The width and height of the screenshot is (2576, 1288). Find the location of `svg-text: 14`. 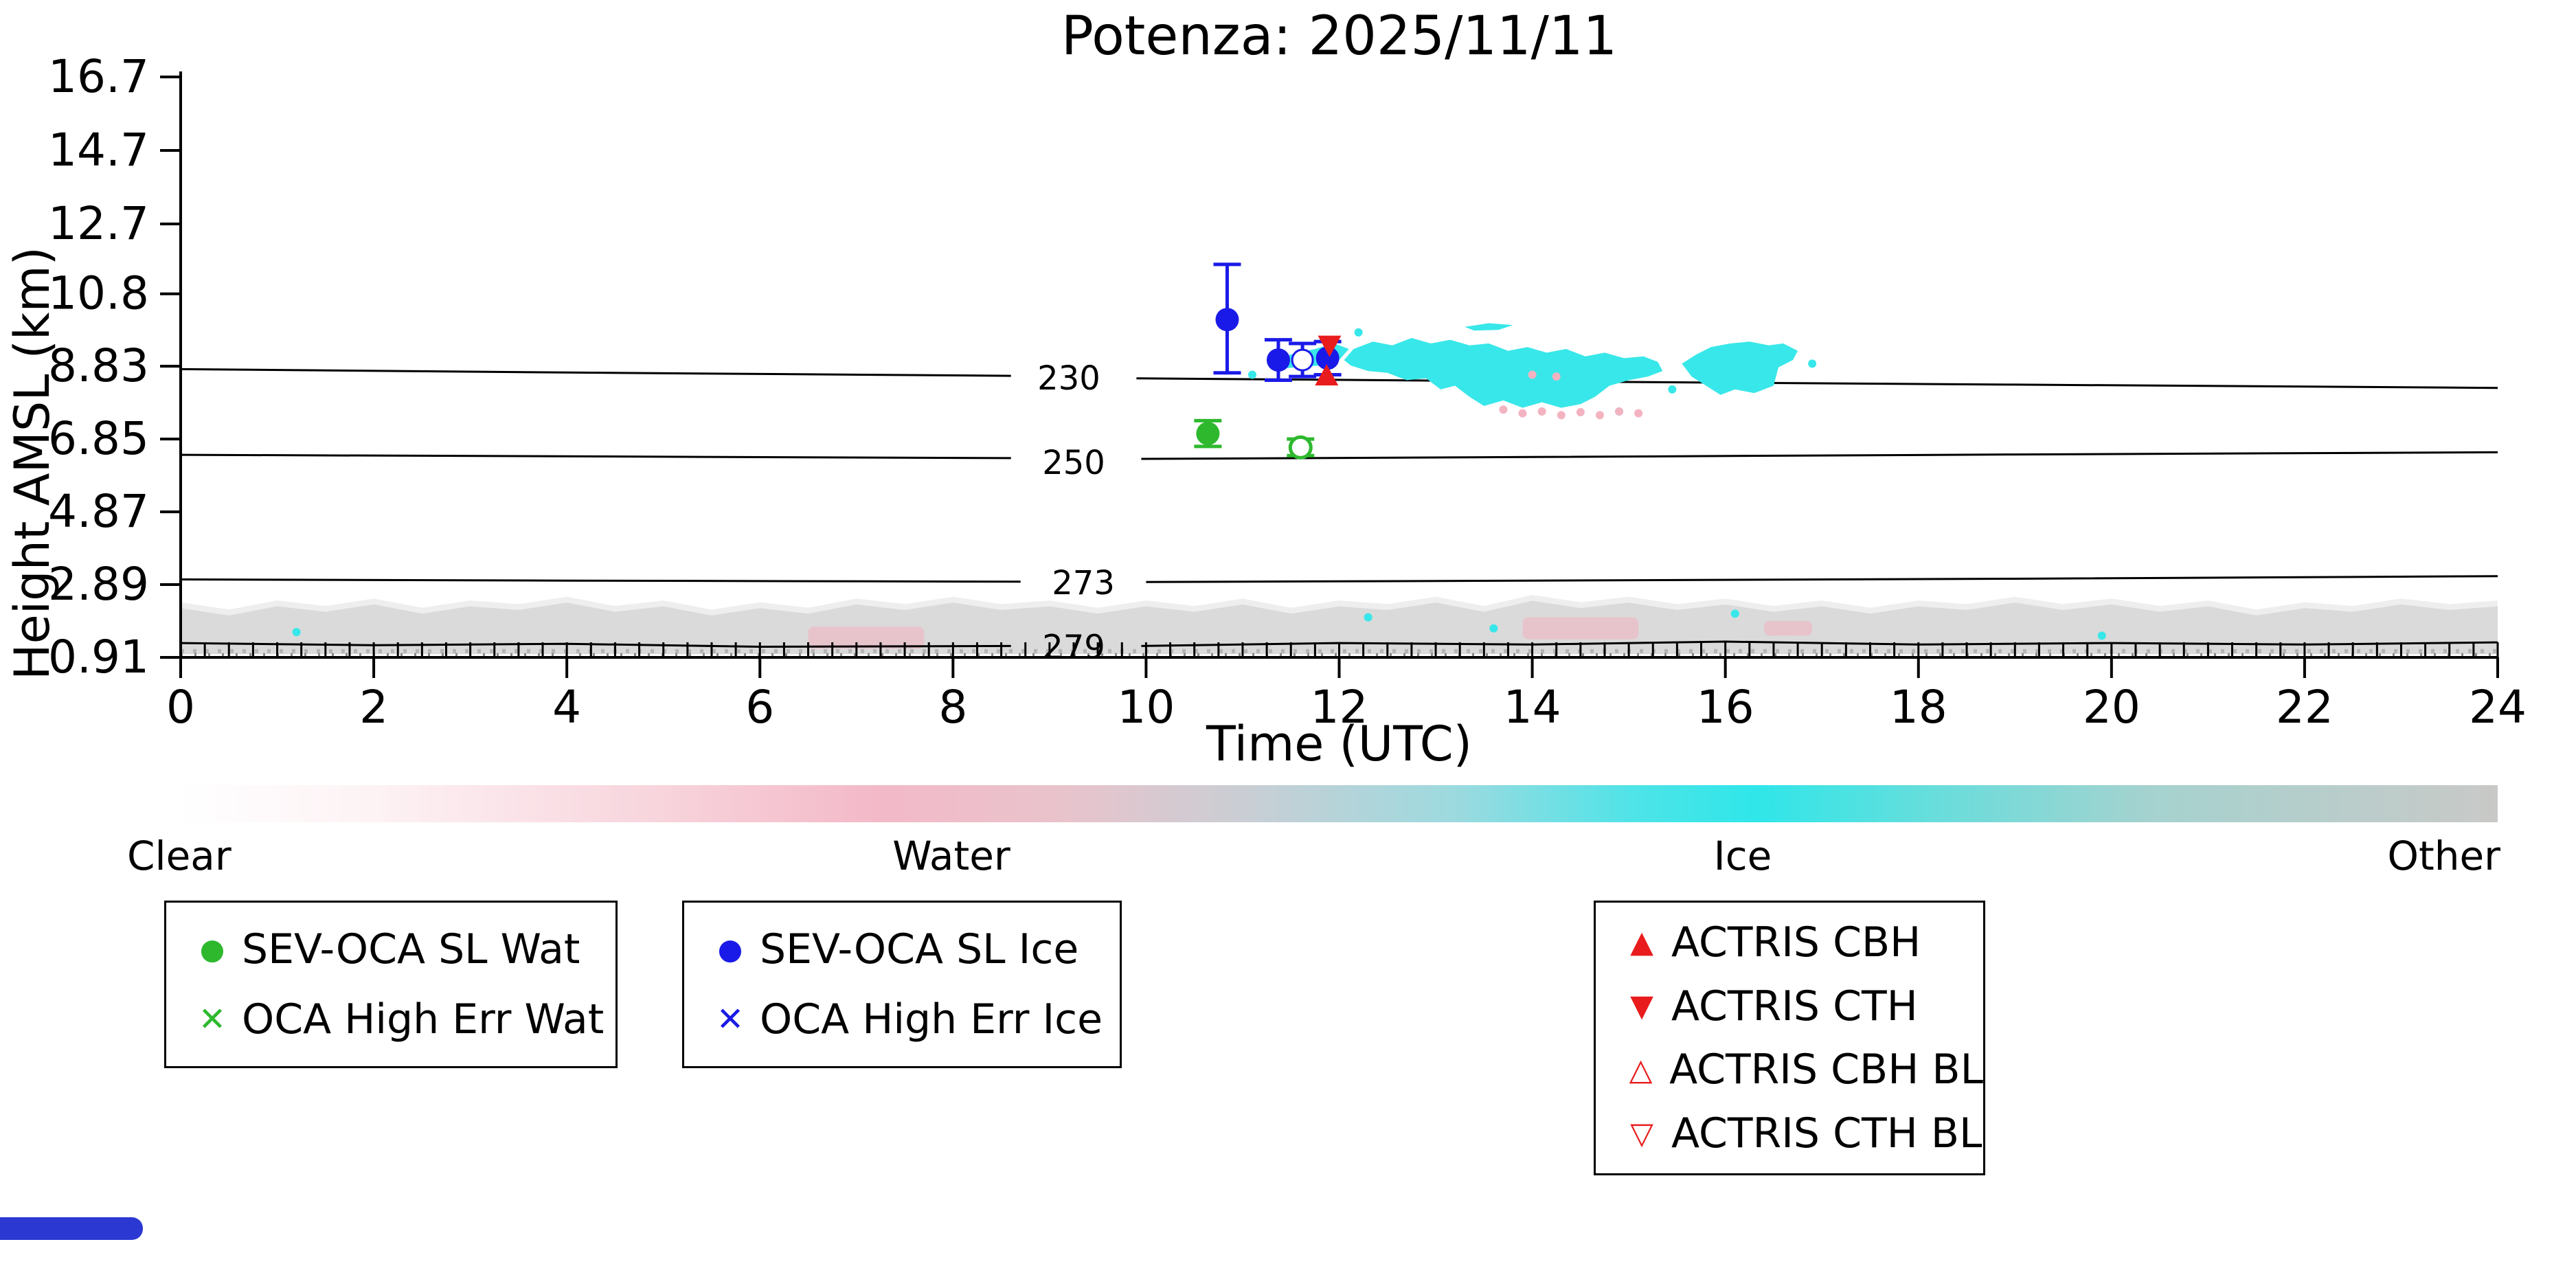

svg-text: 14 is located at coordinates (1532, 707).